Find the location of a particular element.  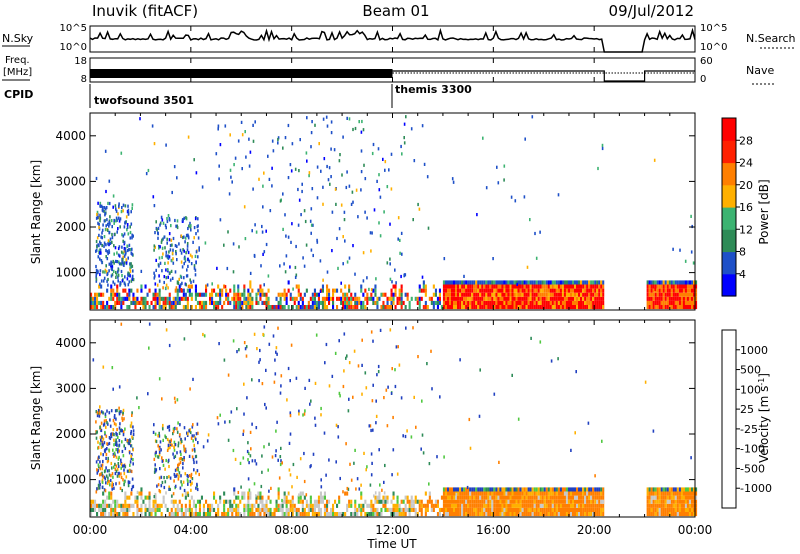

freq-tick-top: 18 is located at coordinates (80, 61).